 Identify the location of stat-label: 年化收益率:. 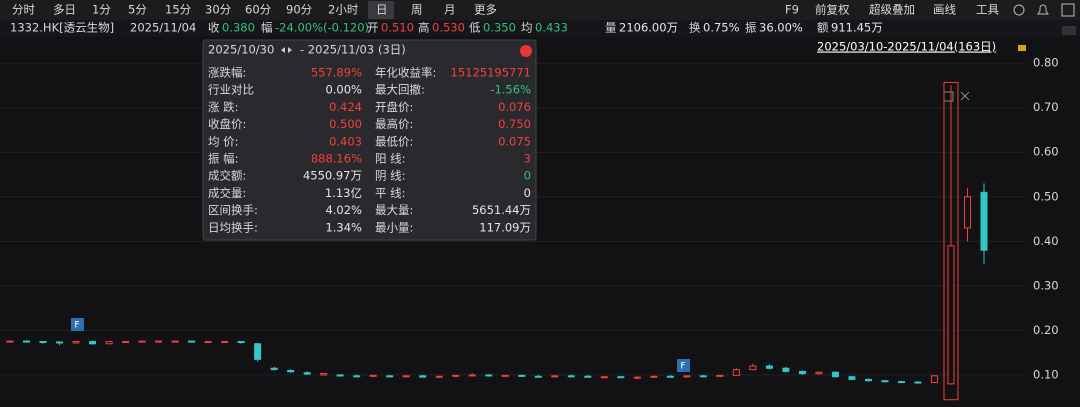
(405, 73).